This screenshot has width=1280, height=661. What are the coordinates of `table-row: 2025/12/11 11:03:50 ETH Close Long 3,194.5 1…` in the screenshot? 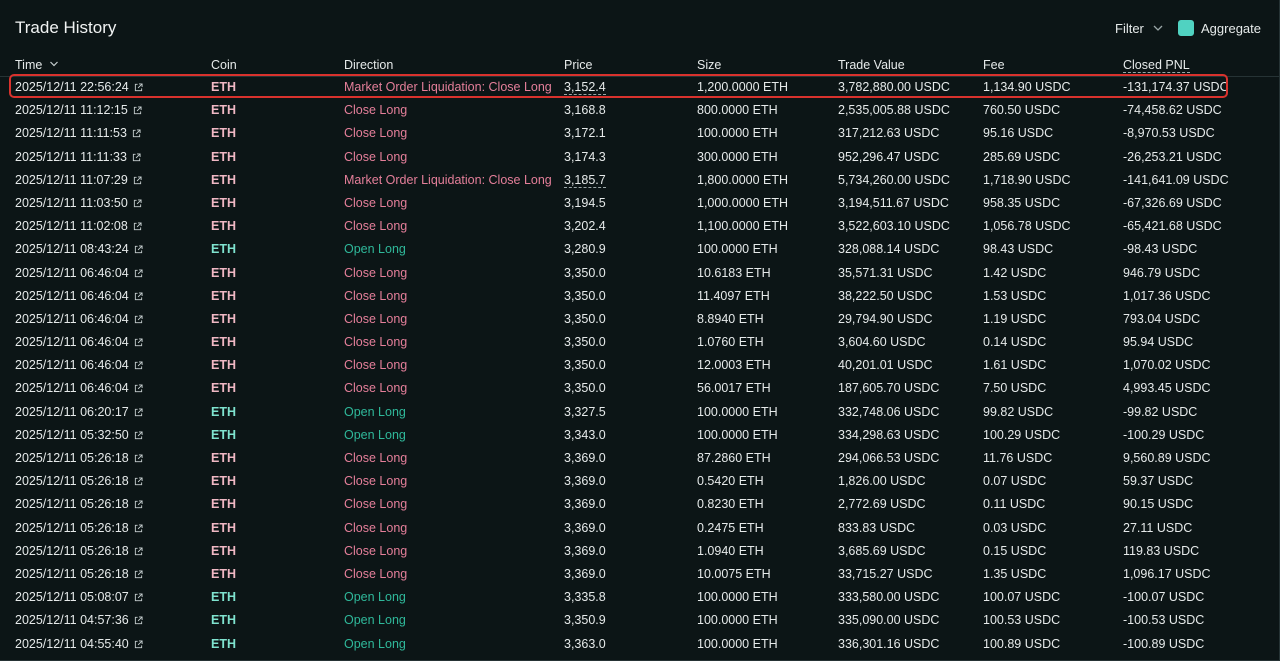 It's located at (640, 203).